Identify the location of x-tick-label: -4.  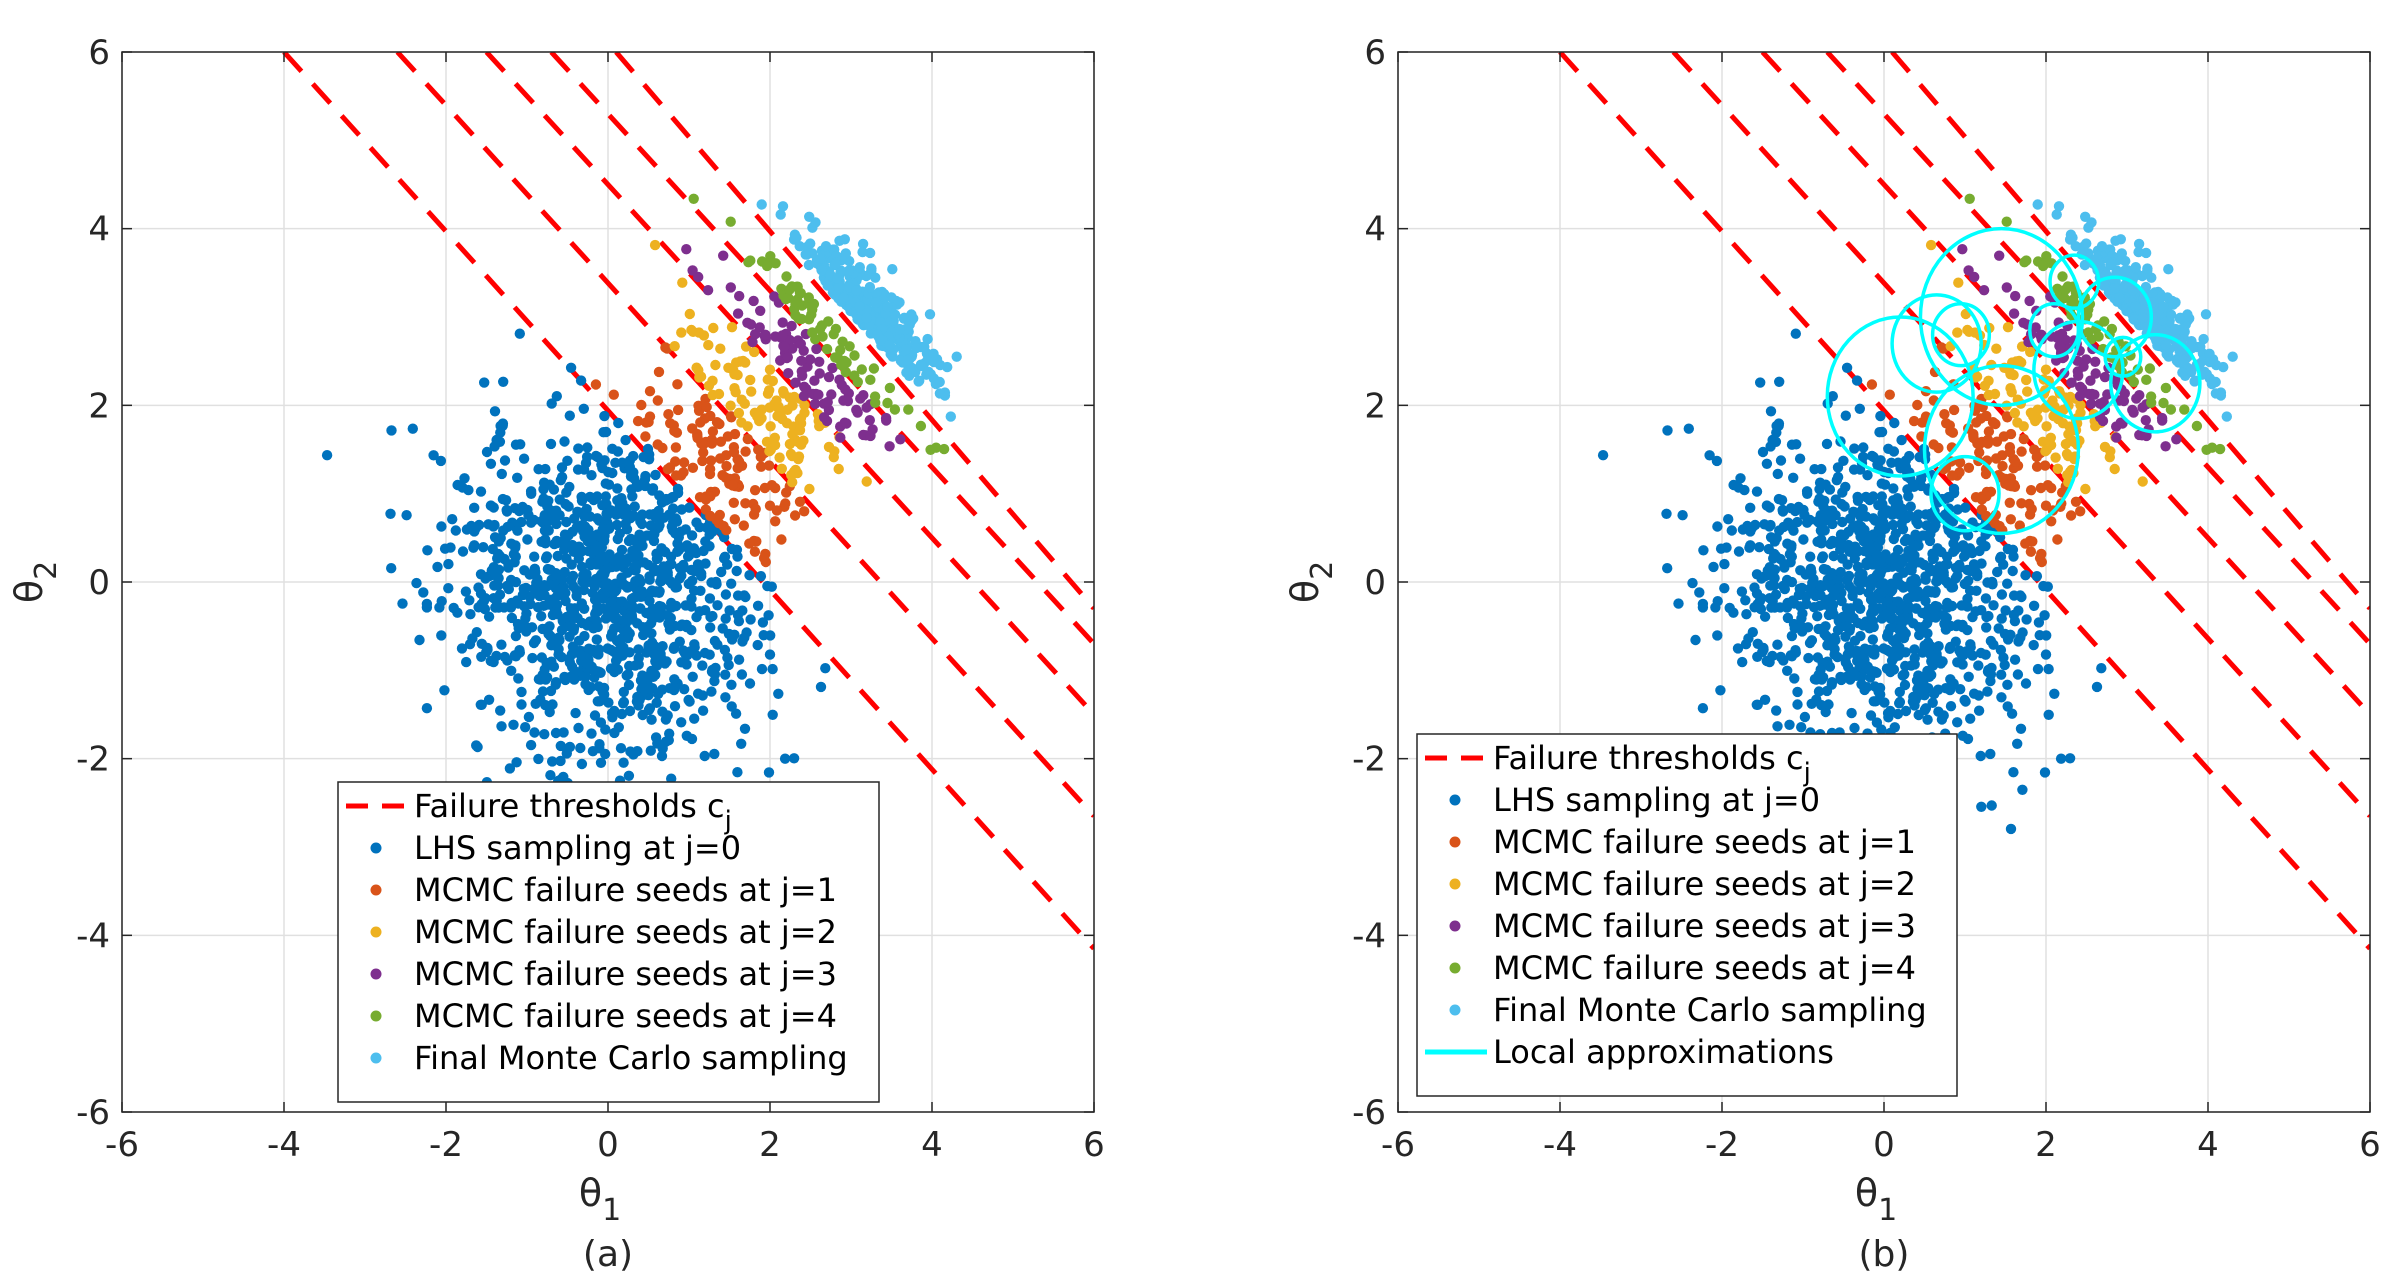
(284, 1145).